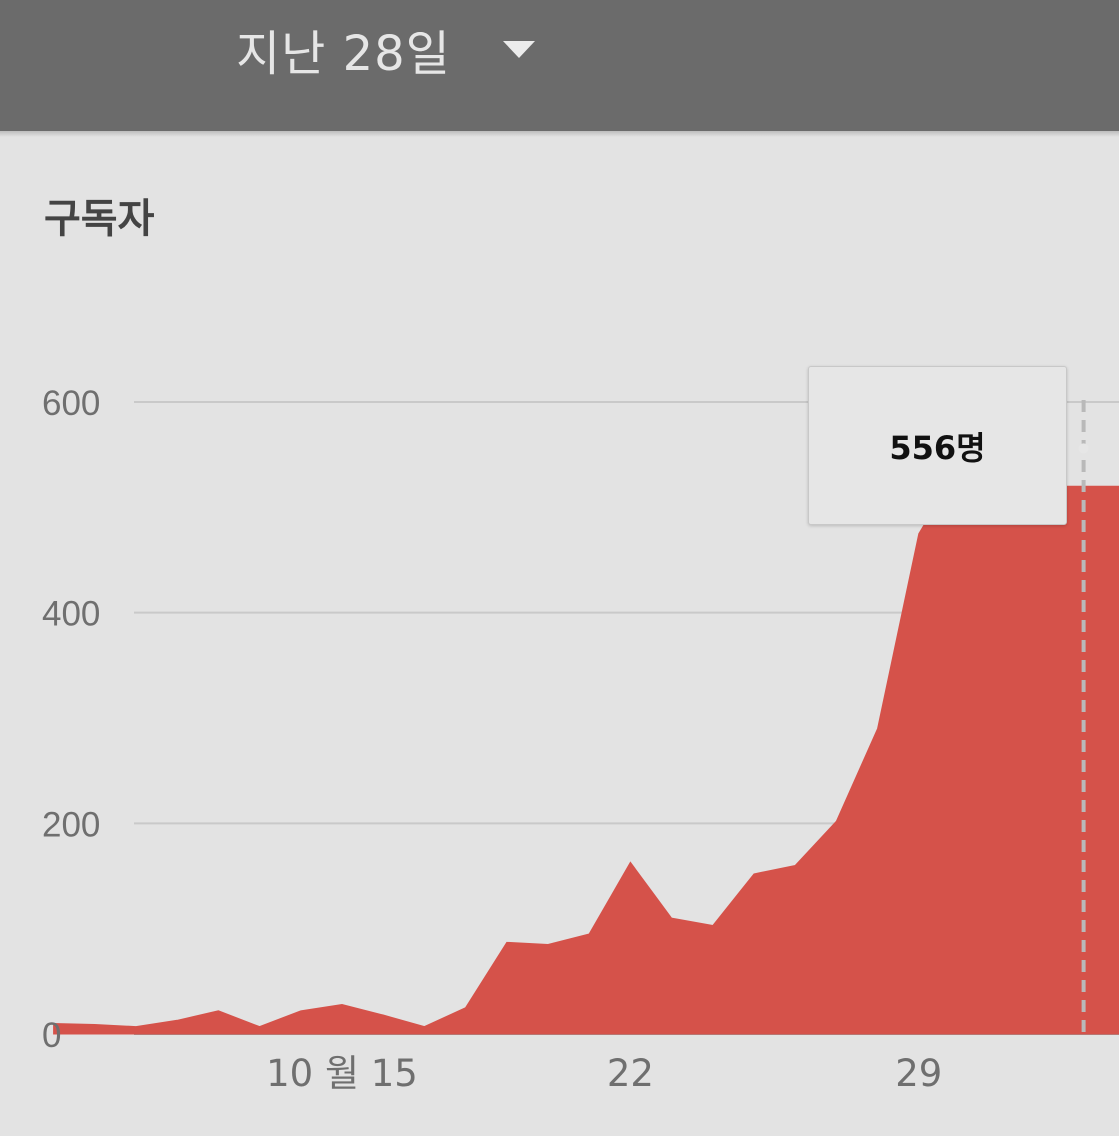  Describe the element at coordinates (71, 719) in the screenshot. I see `y-axis-ticks: 0 200 400 600` at that location.